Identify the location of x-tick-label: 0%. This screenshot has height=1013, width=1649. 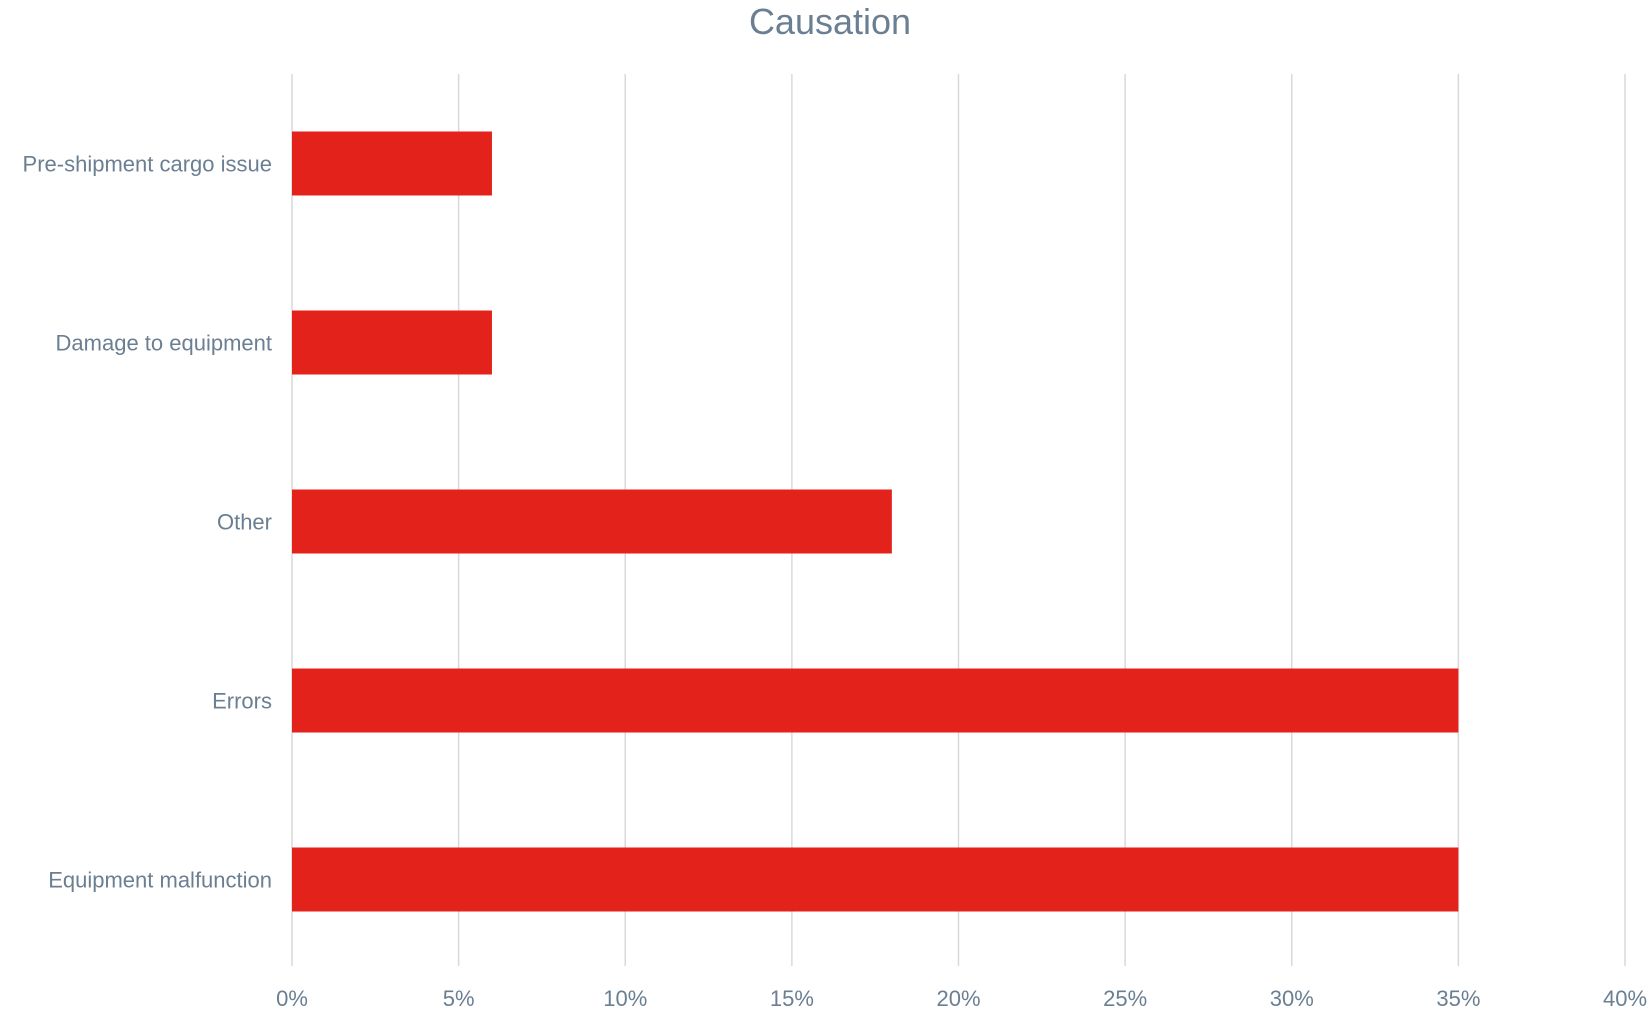
(292, 998).